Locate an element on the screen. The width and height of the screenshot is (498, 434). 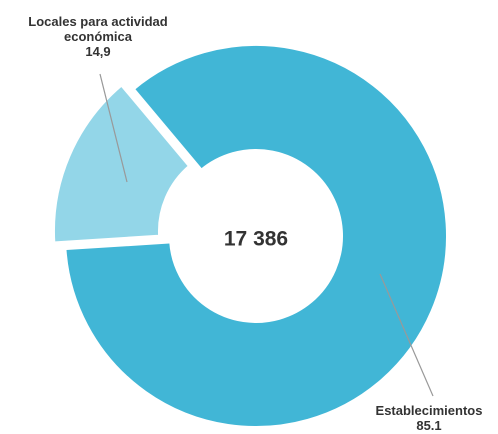
value-label: 14,9 is located at coordinates (98, 51).